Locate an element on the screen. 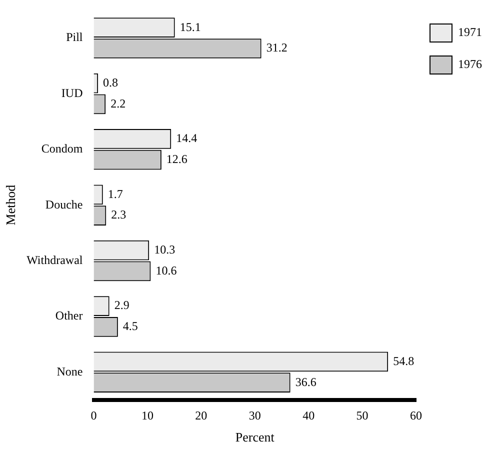  x-tick-label: 30 is located at coordinates (254, 415).